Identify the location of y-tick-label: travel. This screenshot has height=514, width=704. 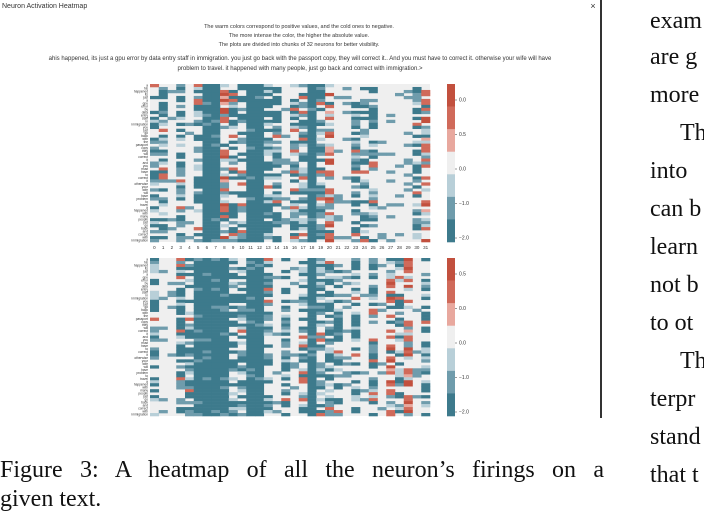
(144, 205).